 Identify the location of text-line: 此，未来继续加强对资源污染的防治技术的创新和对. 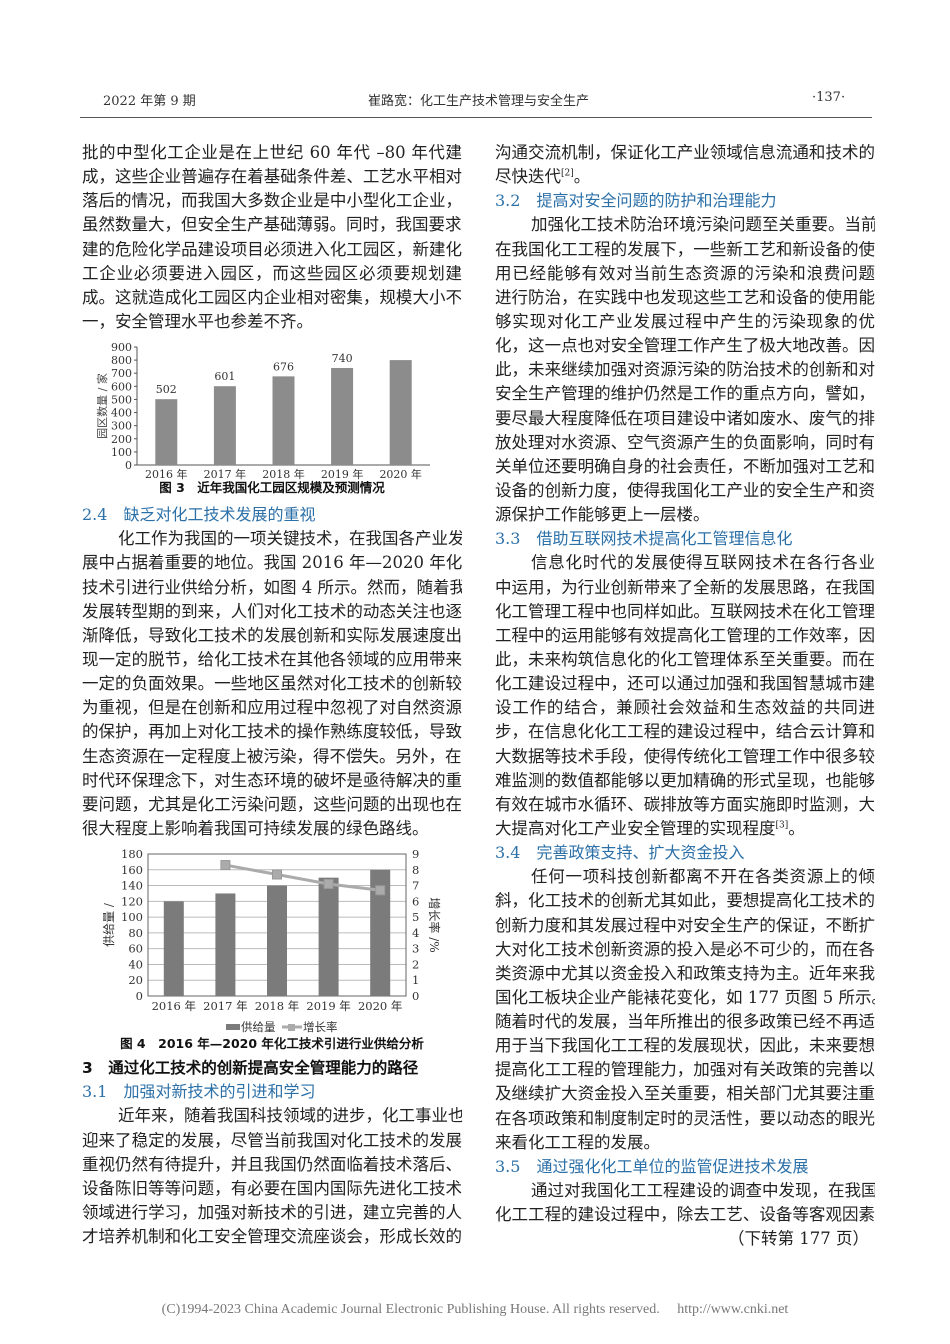
(685, 370).